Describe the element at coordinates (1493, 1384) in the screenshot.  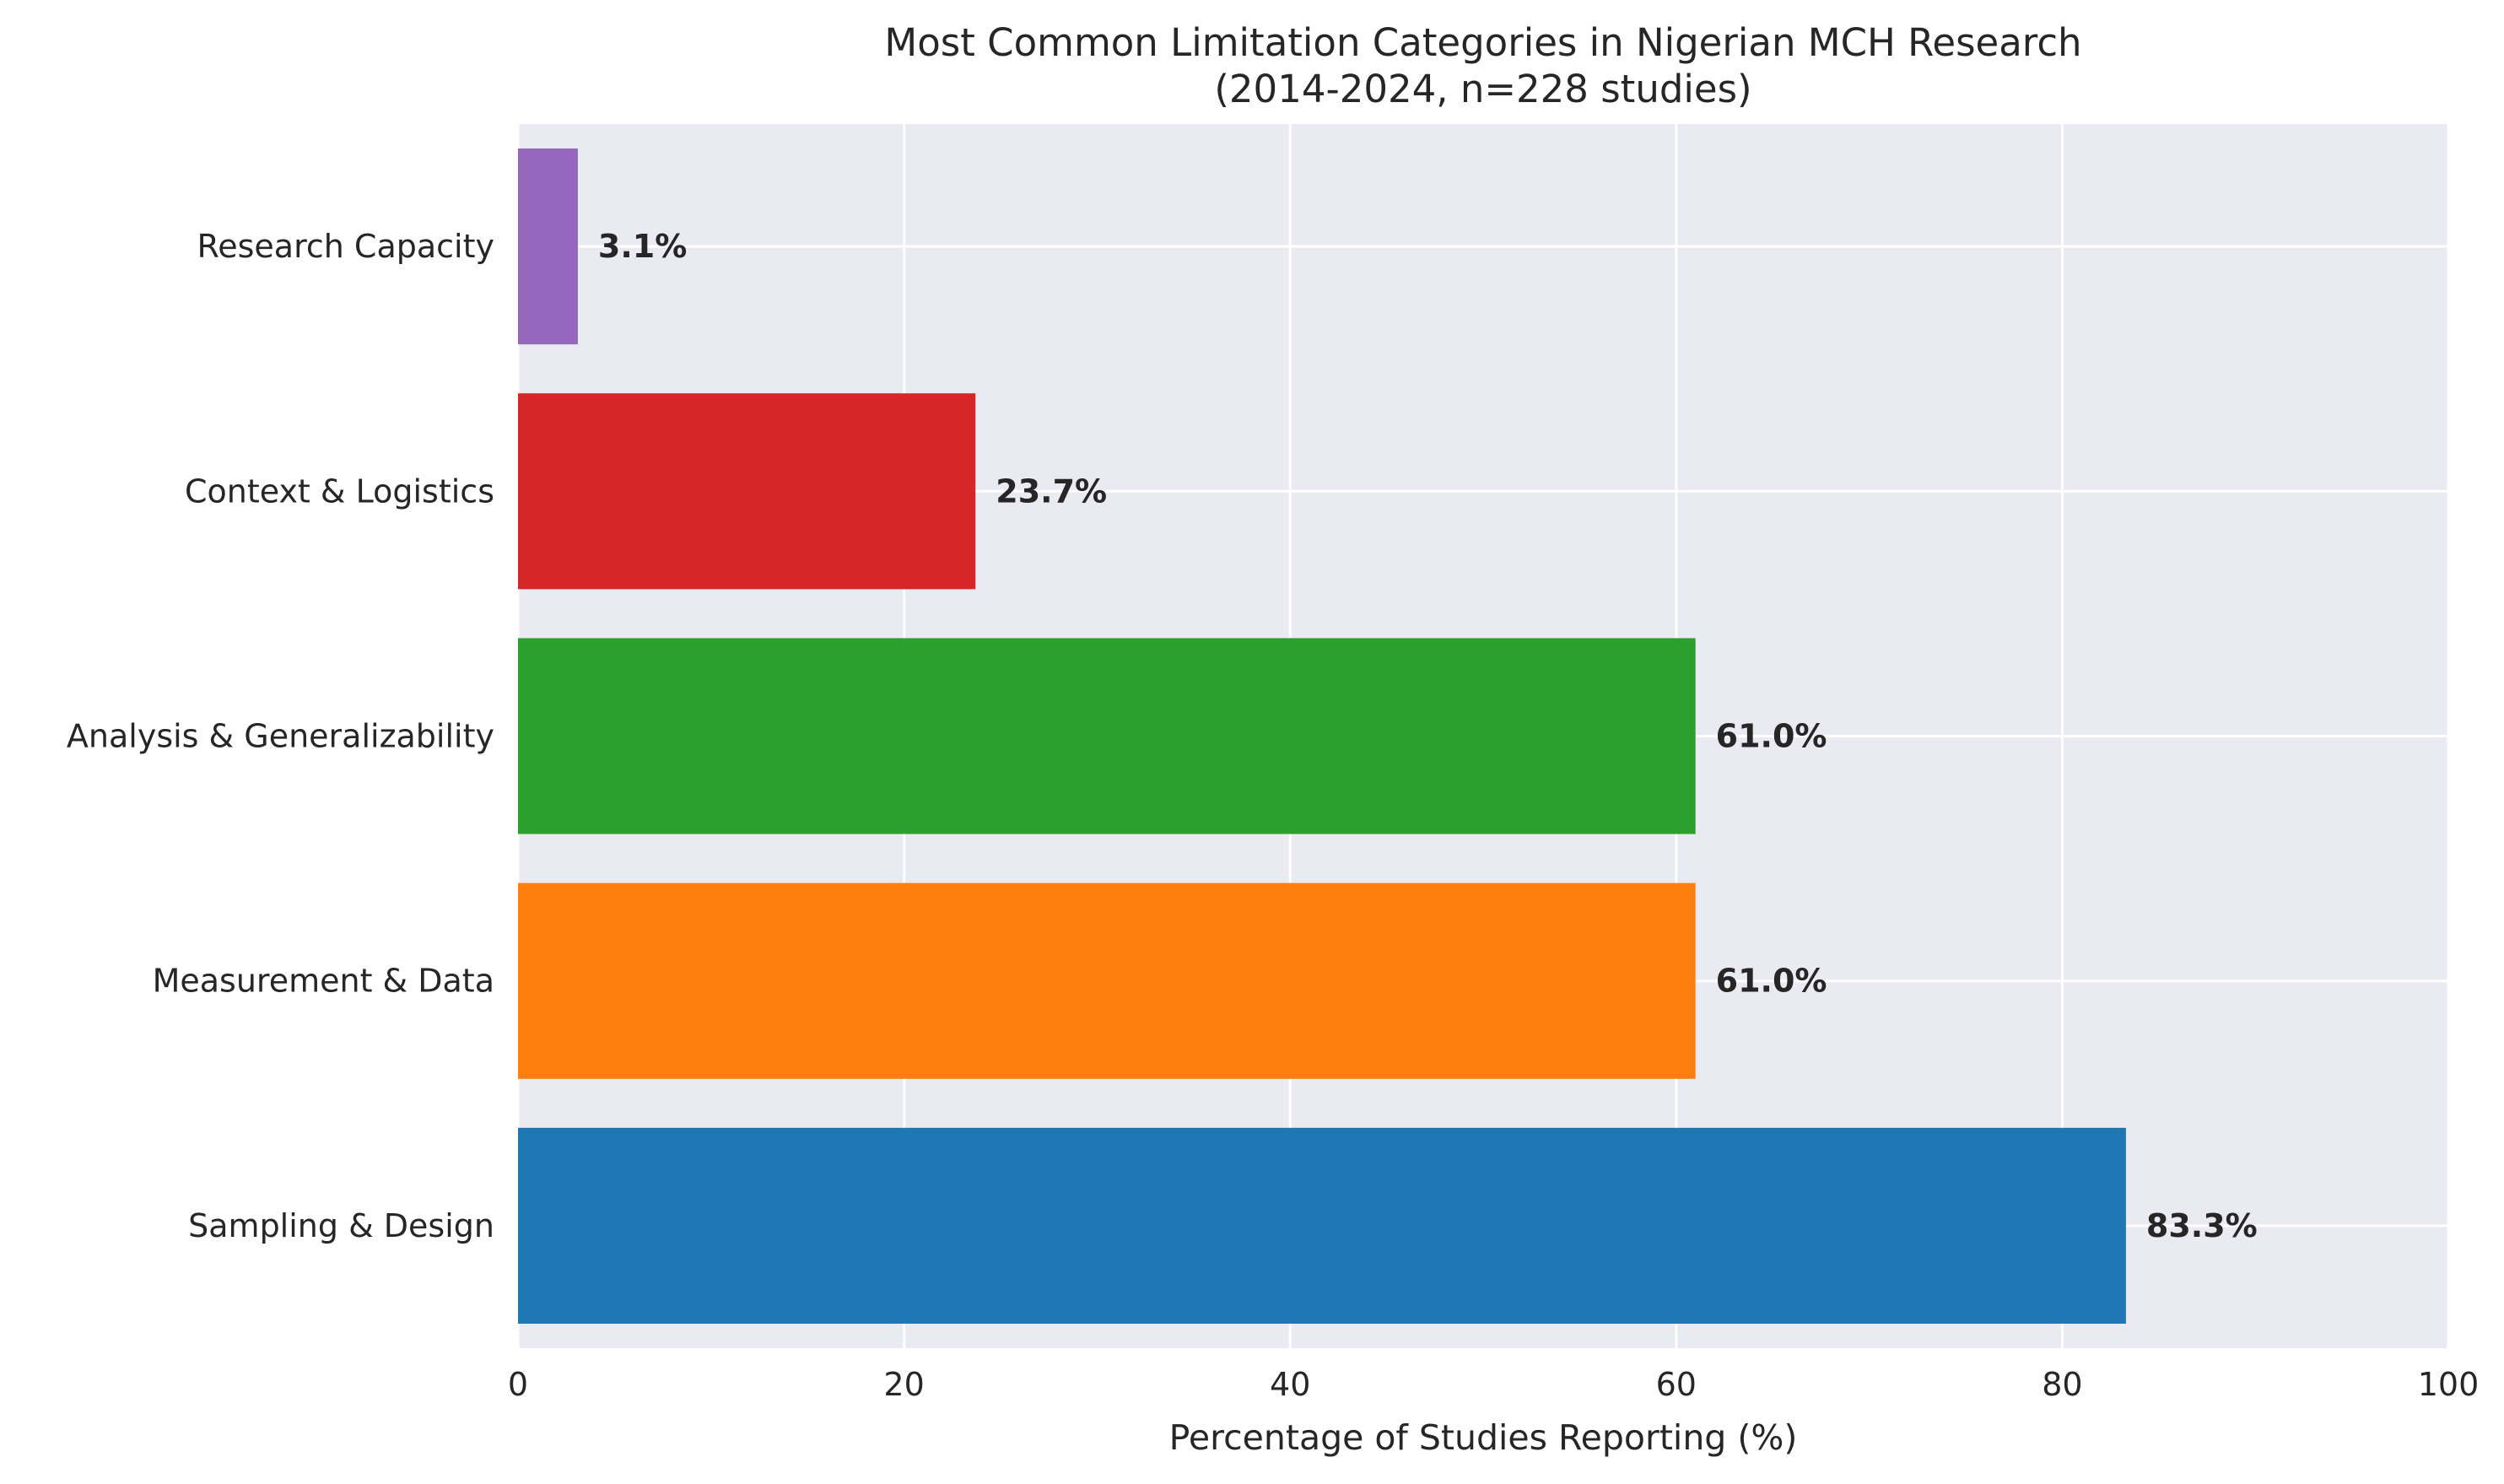
I see `x-axis-ticks: 0 20 40 60 80 100` at that location.